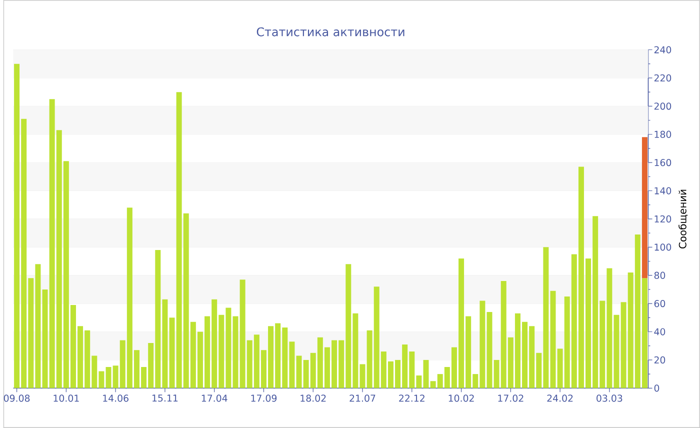 Image resolution: width=700 pixels, height=428 pixels. What do you see at coordinates (17, 398) in the screenshot?
I see `x-tick-label: 09.08` at bounding box center [17, 398].